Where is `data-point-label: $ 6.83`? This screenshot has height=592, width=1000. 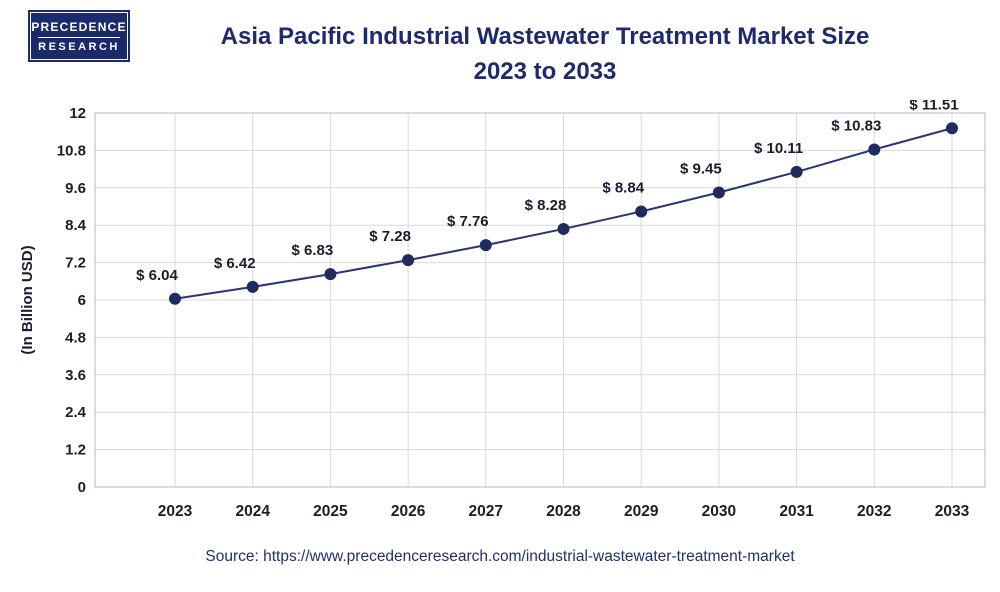 data-point-label: $ 6.83 is located at coordinates (313, 250).